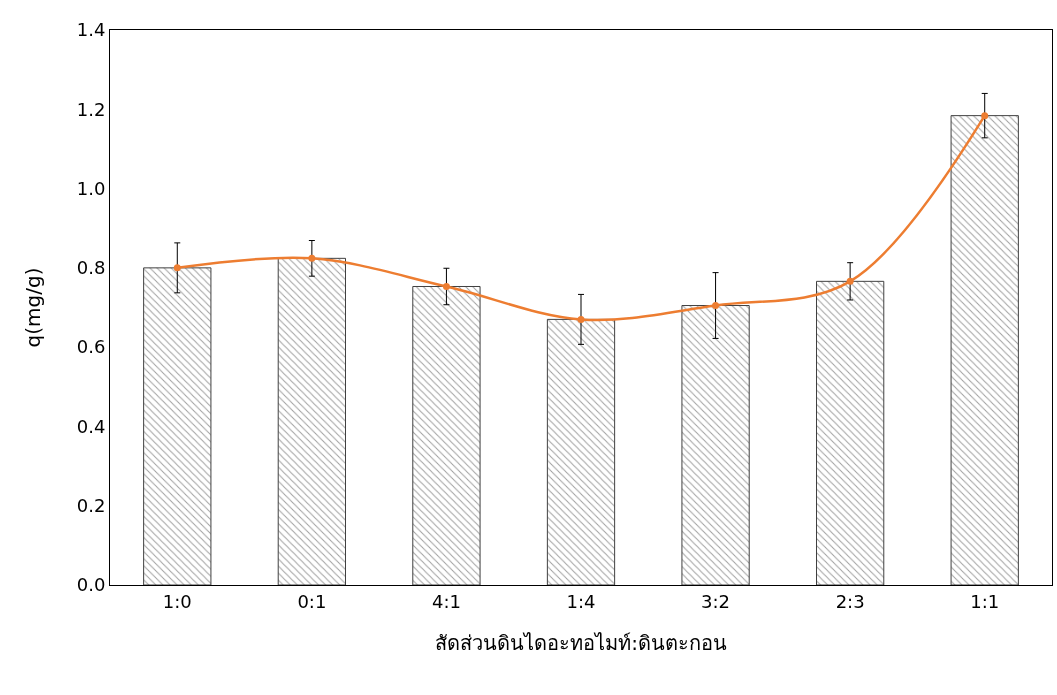 This screenshot has width=1057, height=695. I want to click on y-tick-label: 1.2, so click(91, 109).